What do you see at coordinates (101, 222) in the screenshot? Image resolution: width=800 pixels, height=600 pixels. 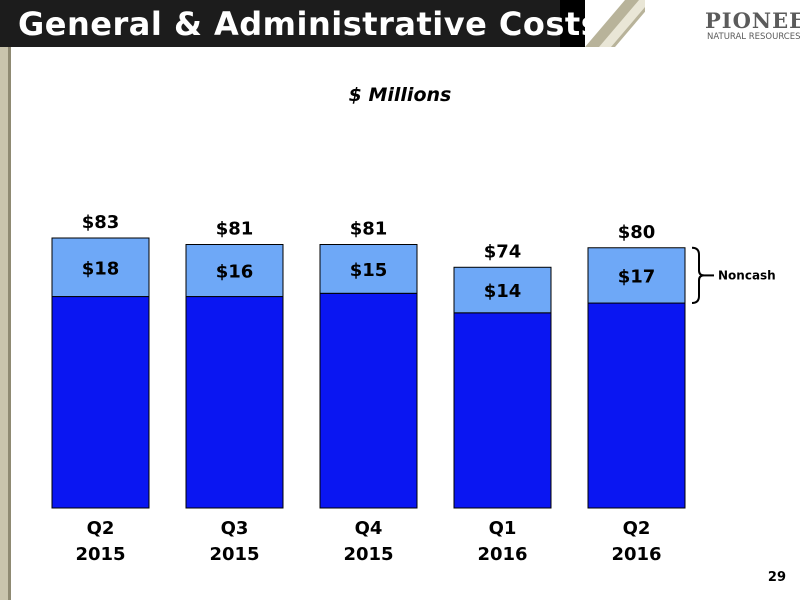 I see `total-value-label: $83` at bounding box center [101, 222].